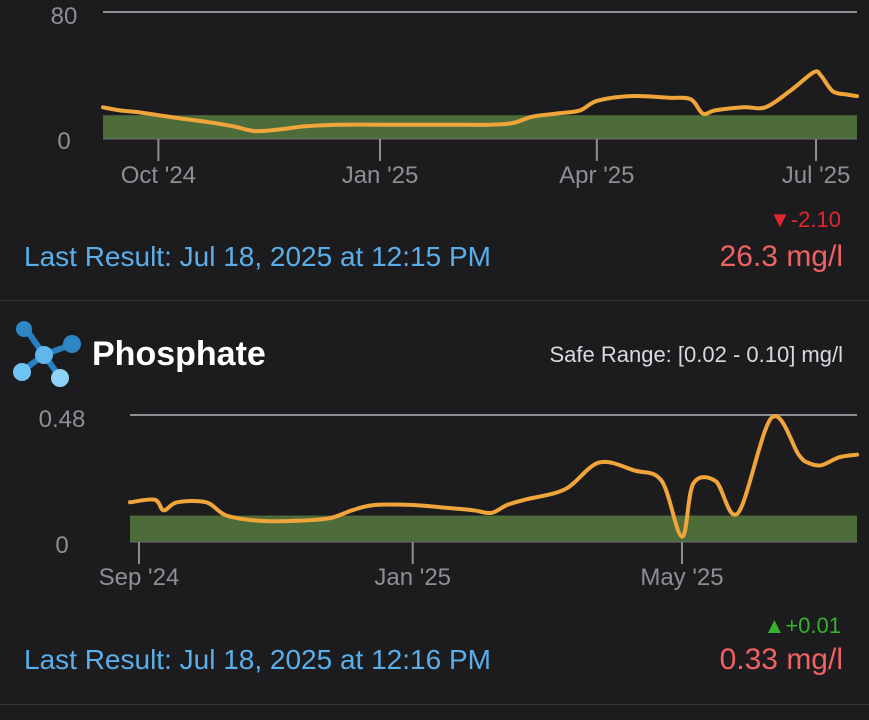 The width and height of the screenshot is (869, 720). I want to click on parameter-title: Phosphate, so click(179, 354).